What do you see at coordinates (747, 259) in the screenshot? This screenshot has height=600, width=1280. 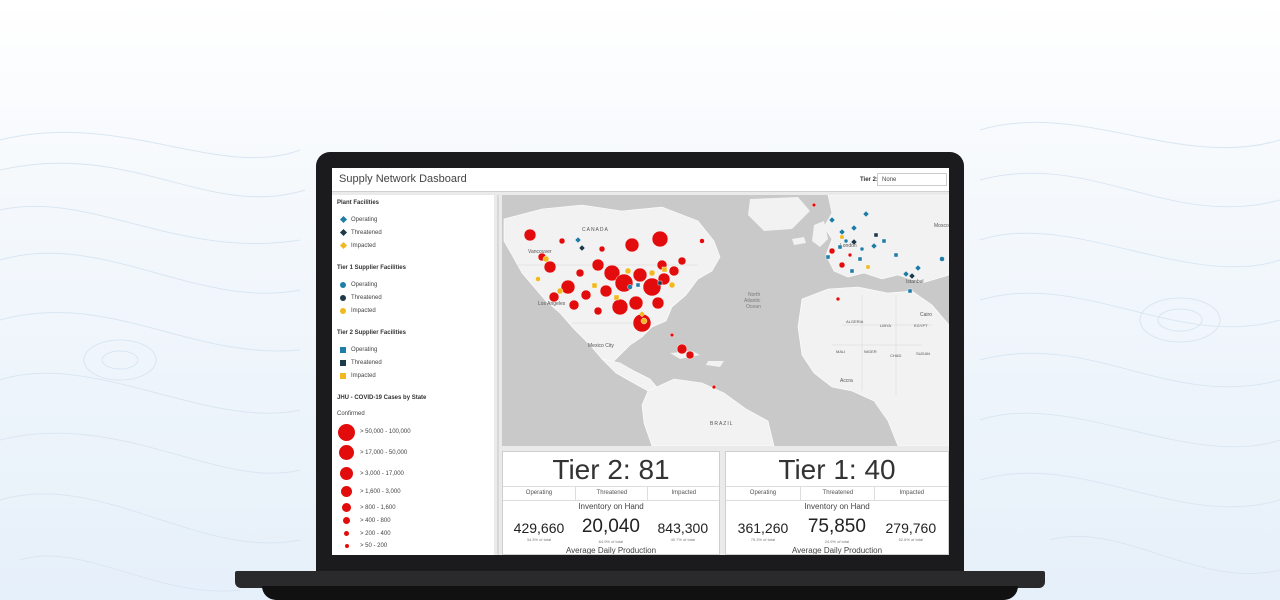 I see `threatened-facilities-layer` at bounding box center [747, 259].